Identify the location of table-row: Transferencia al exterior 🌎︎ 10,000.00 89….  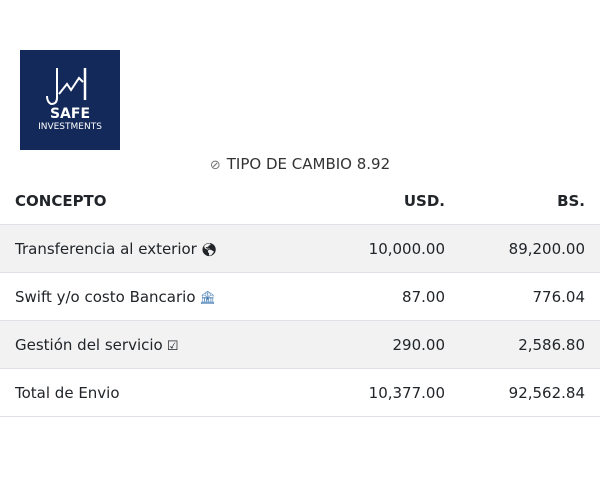
(300, 248).